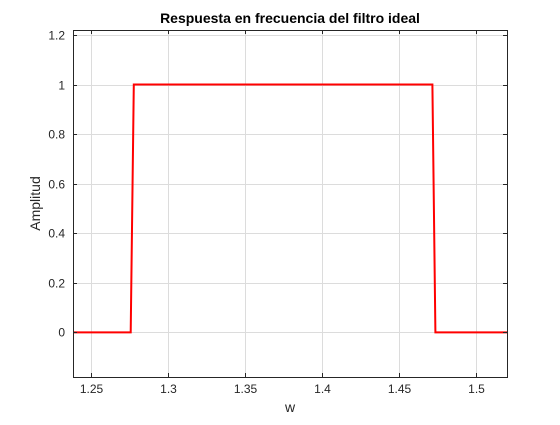 Image resolution: width=560 pixels, height=425 pixels. What do you see at coordinates (35, 203) in the screenshot?
I see `y-axis-label: Amplitud` at bounding box center [35, 203].